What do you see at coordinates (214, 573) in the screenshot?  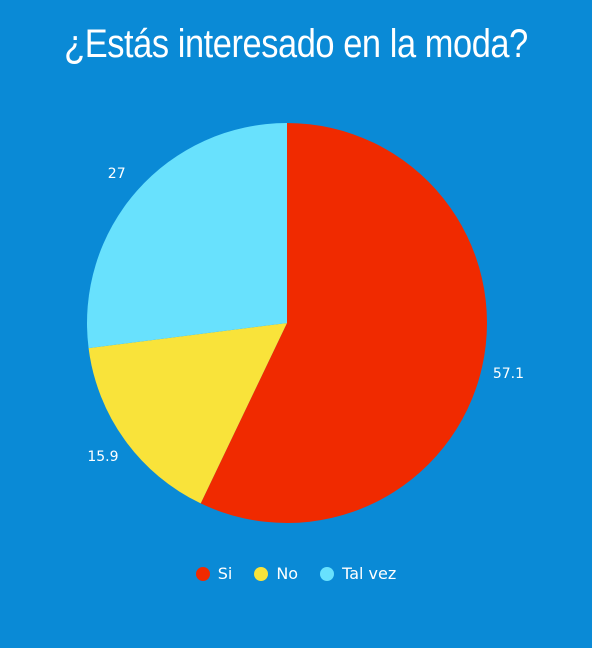 I see `legend-item-si: Si` at bounding box center [214, 573].